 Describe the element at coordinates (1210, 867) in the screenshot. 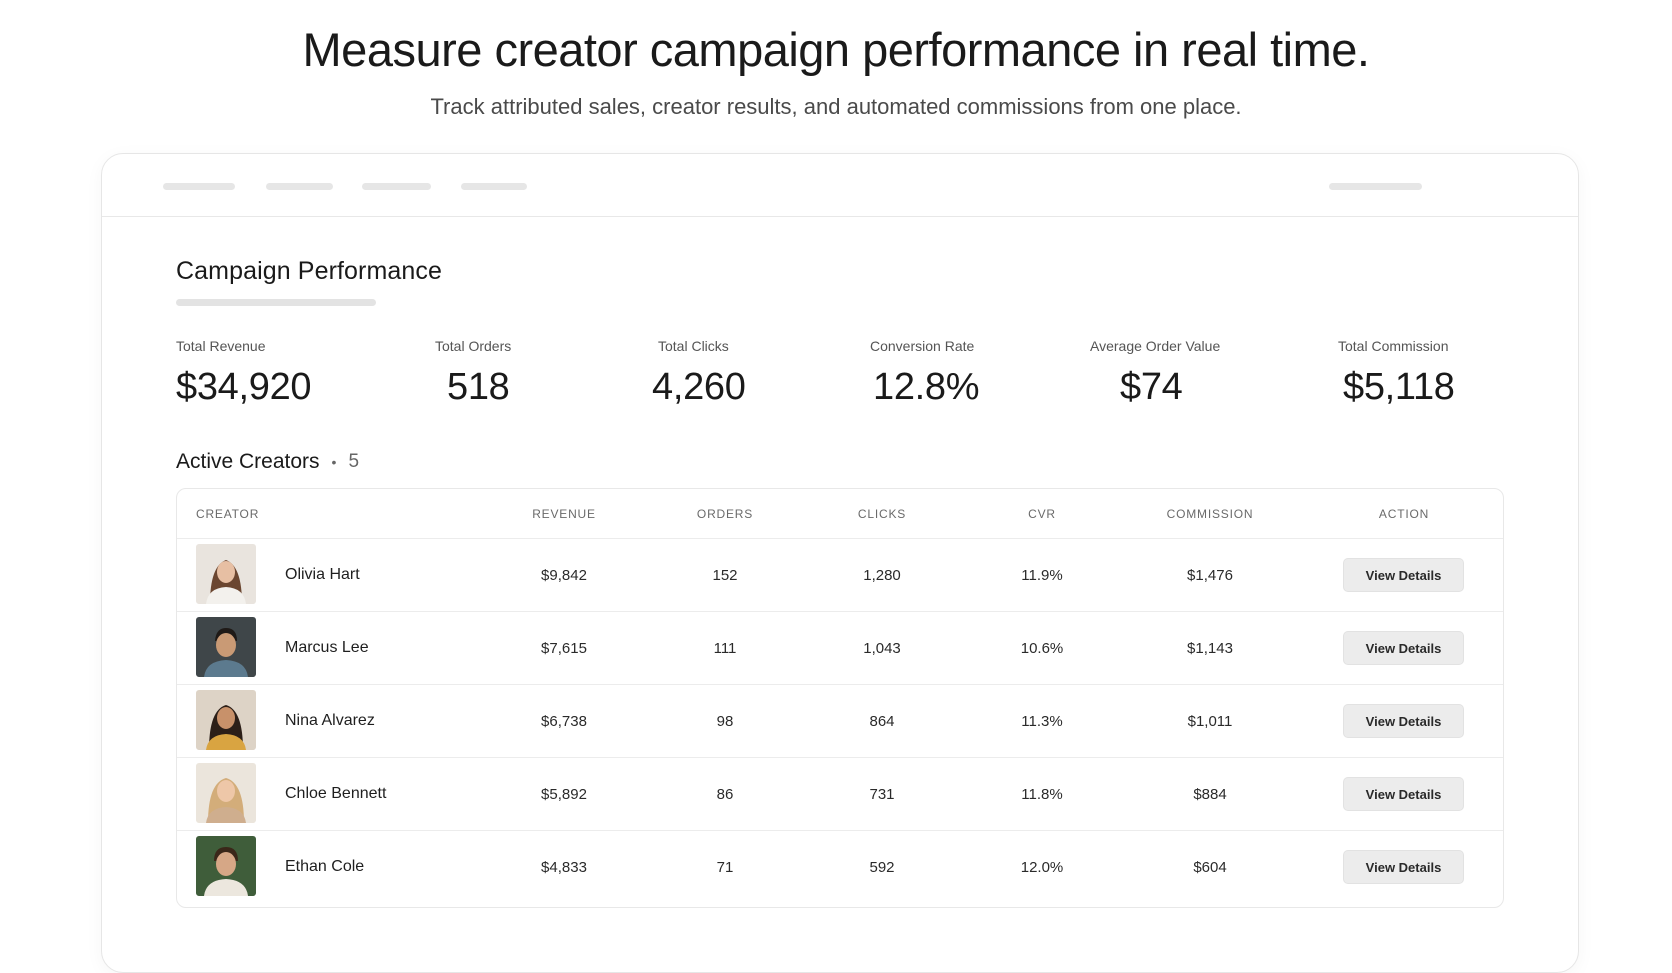

I see `cell-commission: $604` at that location.